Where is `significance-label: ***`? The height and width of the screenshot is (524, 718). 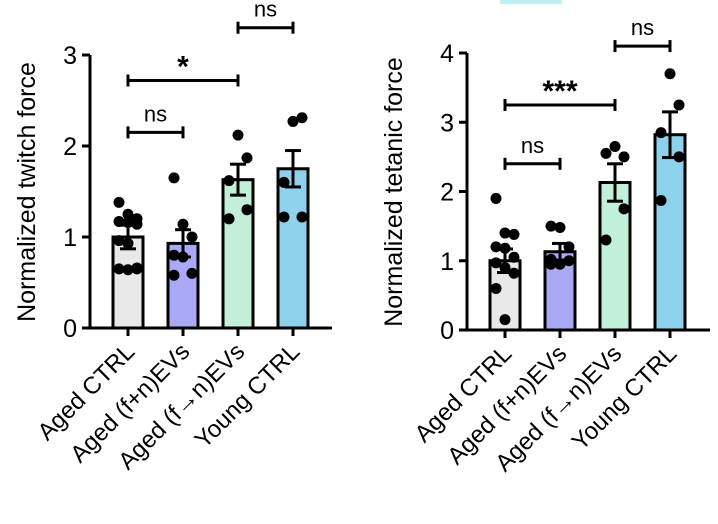
significance-label: *** is located at coordinates (559, 91).